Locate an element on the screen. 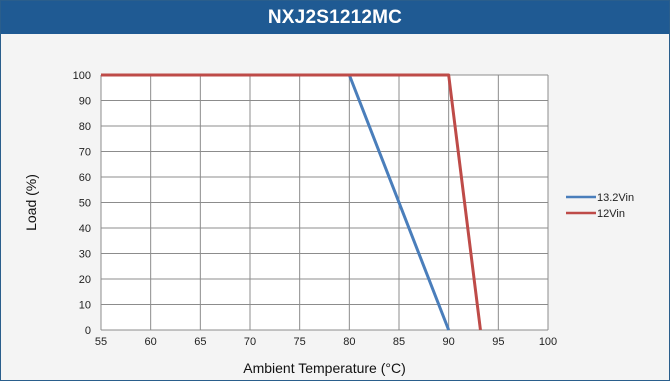 Image resolution: width=670 pixels, height=381 pixels. x-tick-label: 70 is located at coordinates (250, 342).